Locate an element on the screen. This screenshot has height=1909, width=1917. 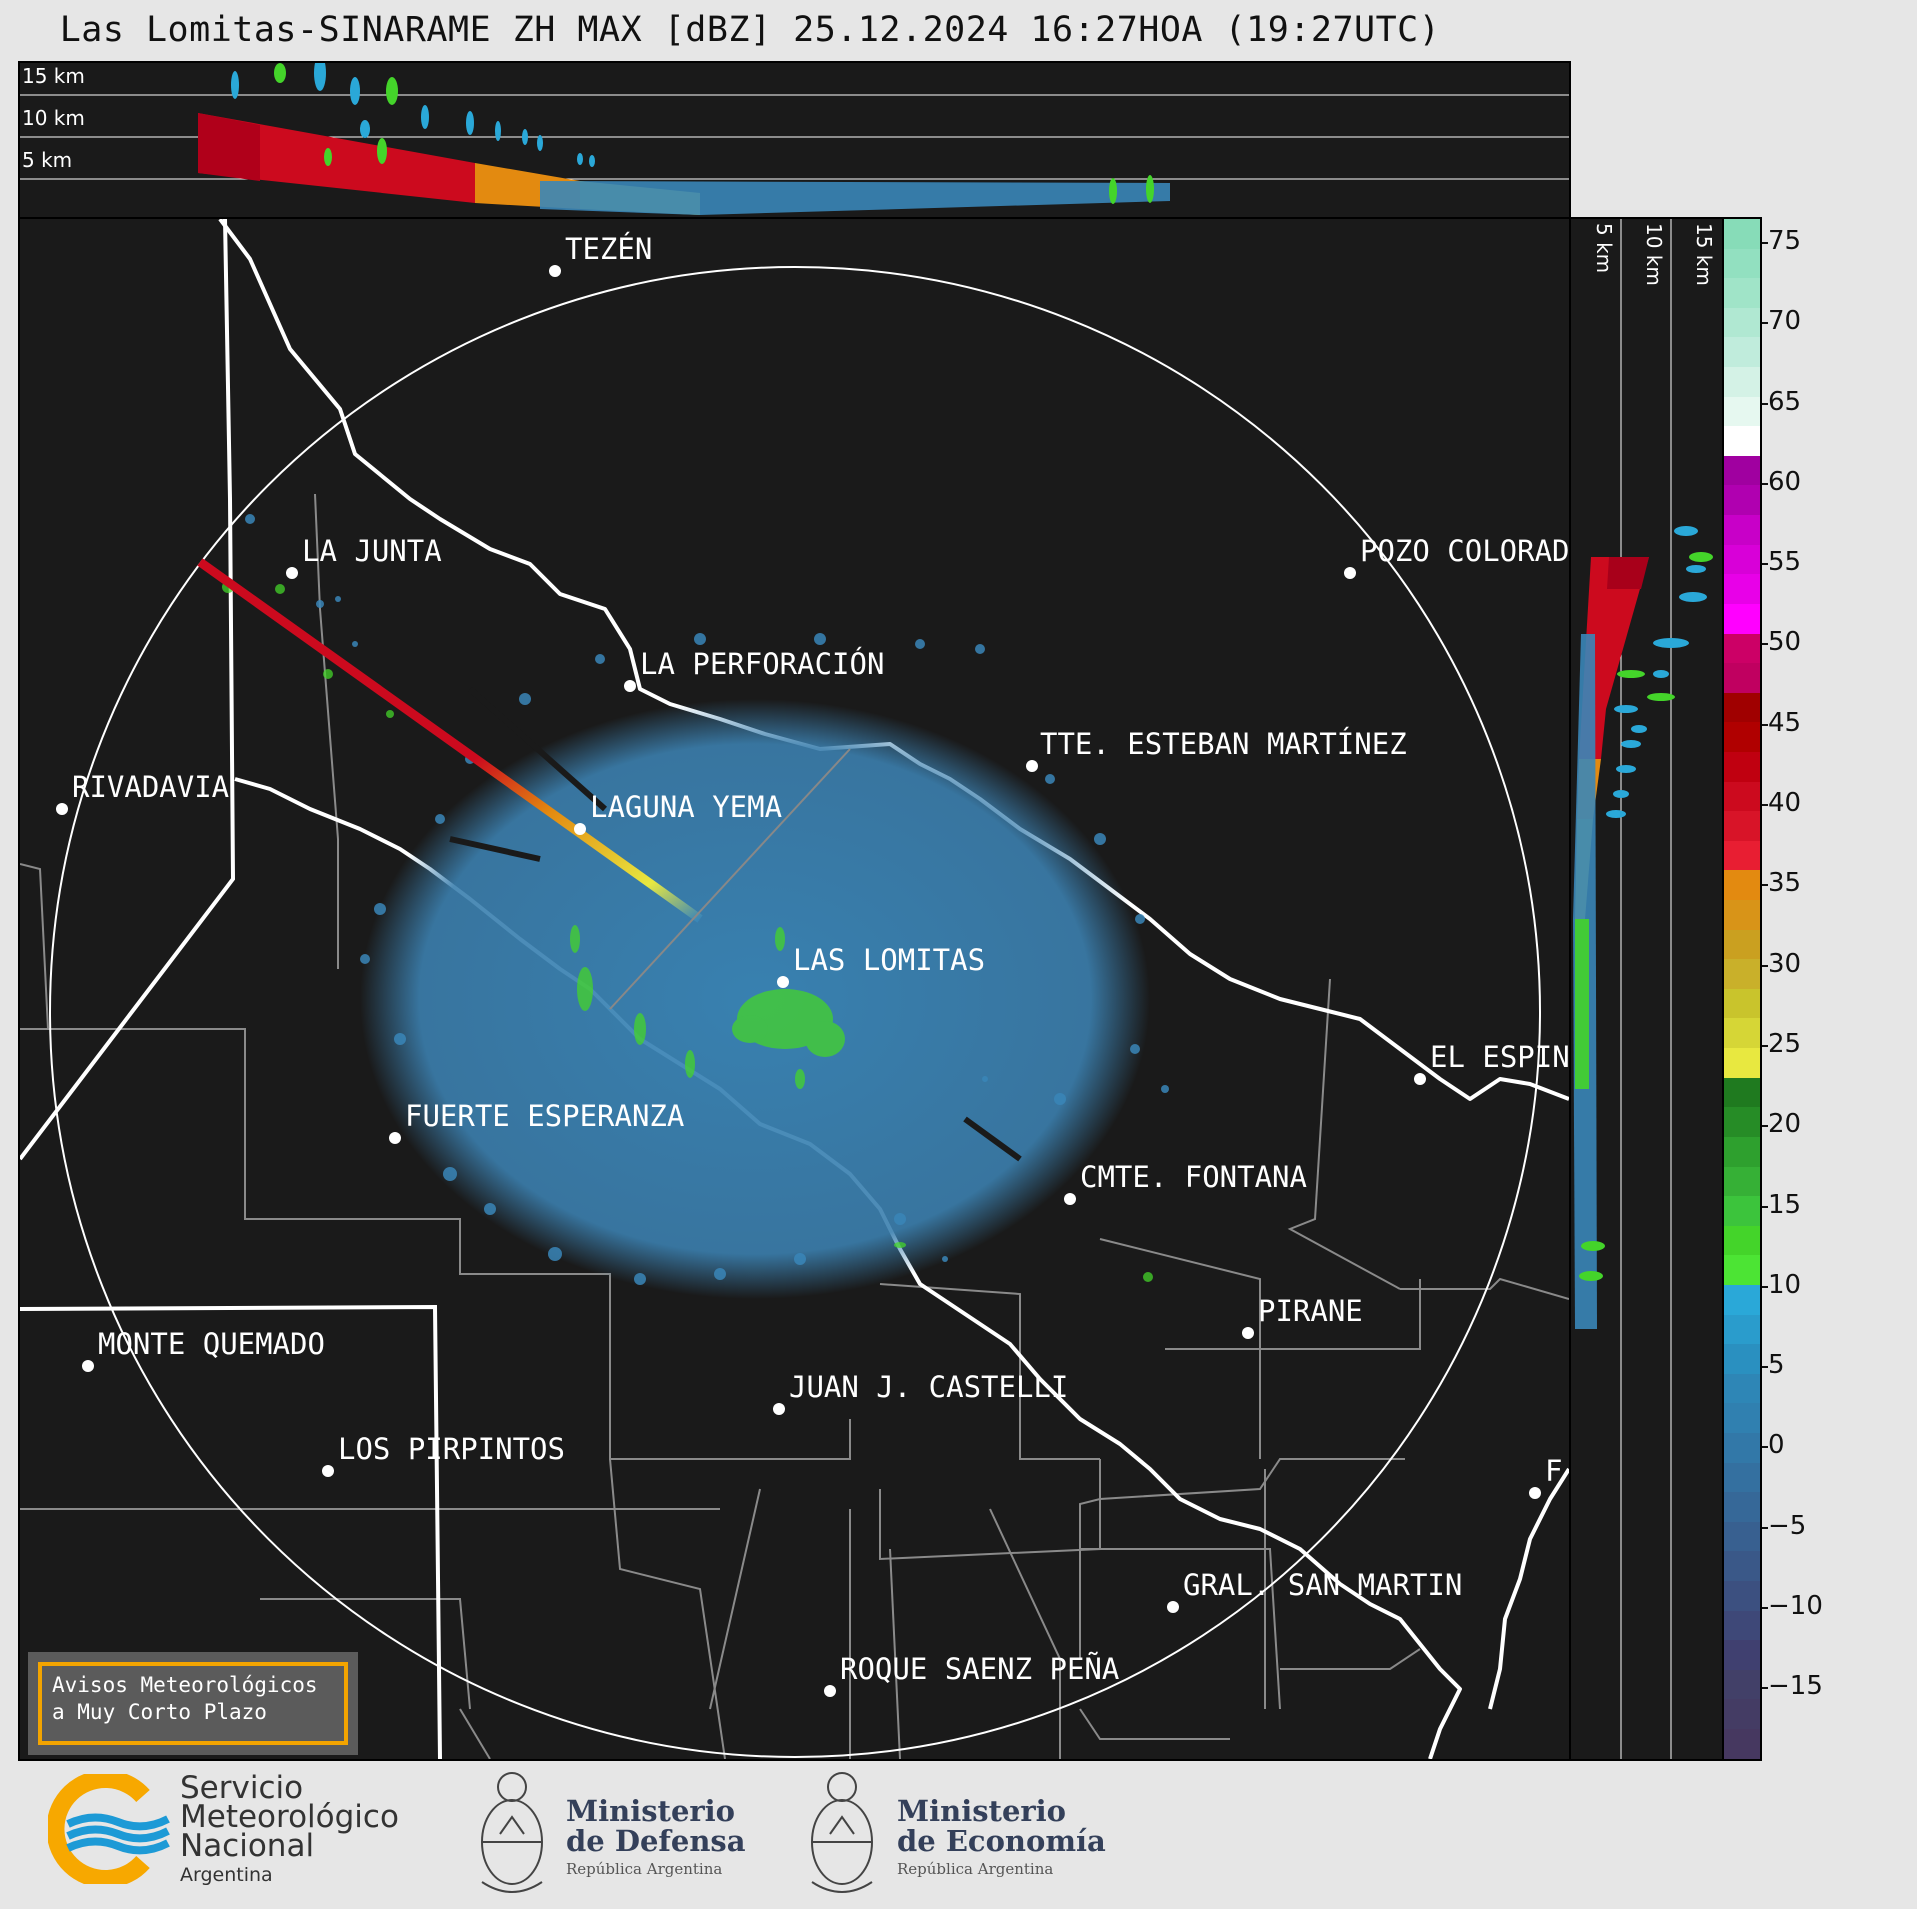
top-alt-label-15km: 15 km is located at coordinates (53, 76).